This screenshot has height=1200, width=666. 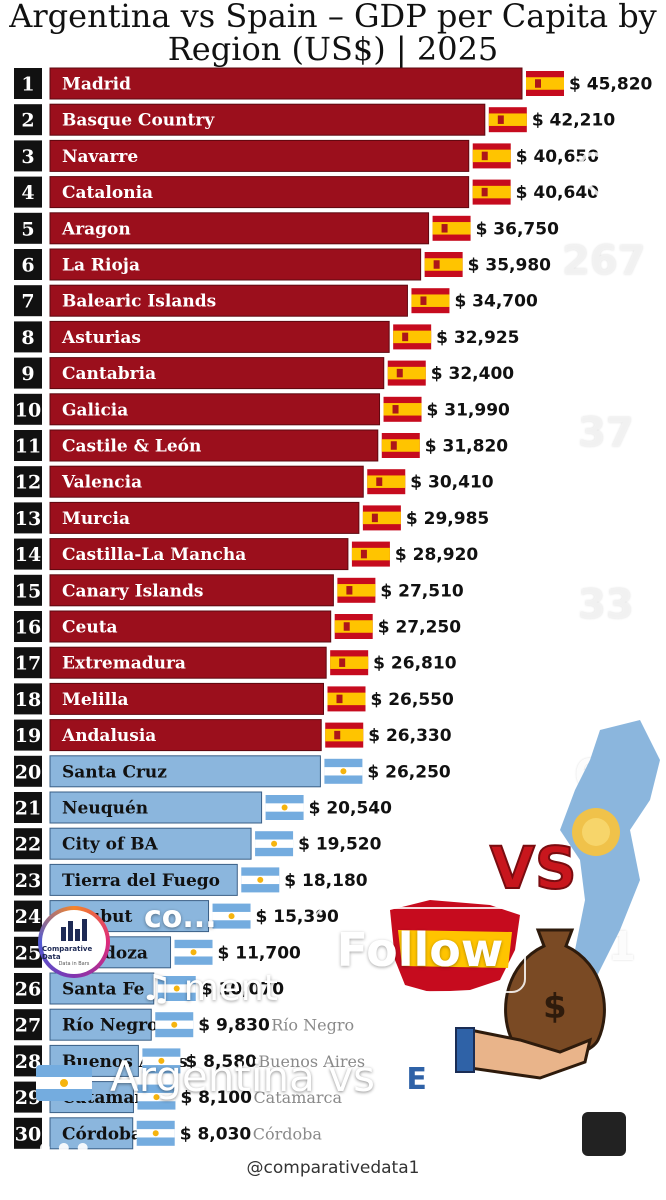 What do you see at coordinates (469, 410) in the screenshot?
I see `bar-value-label: $ 31,990` at bounding box center [469, 410].